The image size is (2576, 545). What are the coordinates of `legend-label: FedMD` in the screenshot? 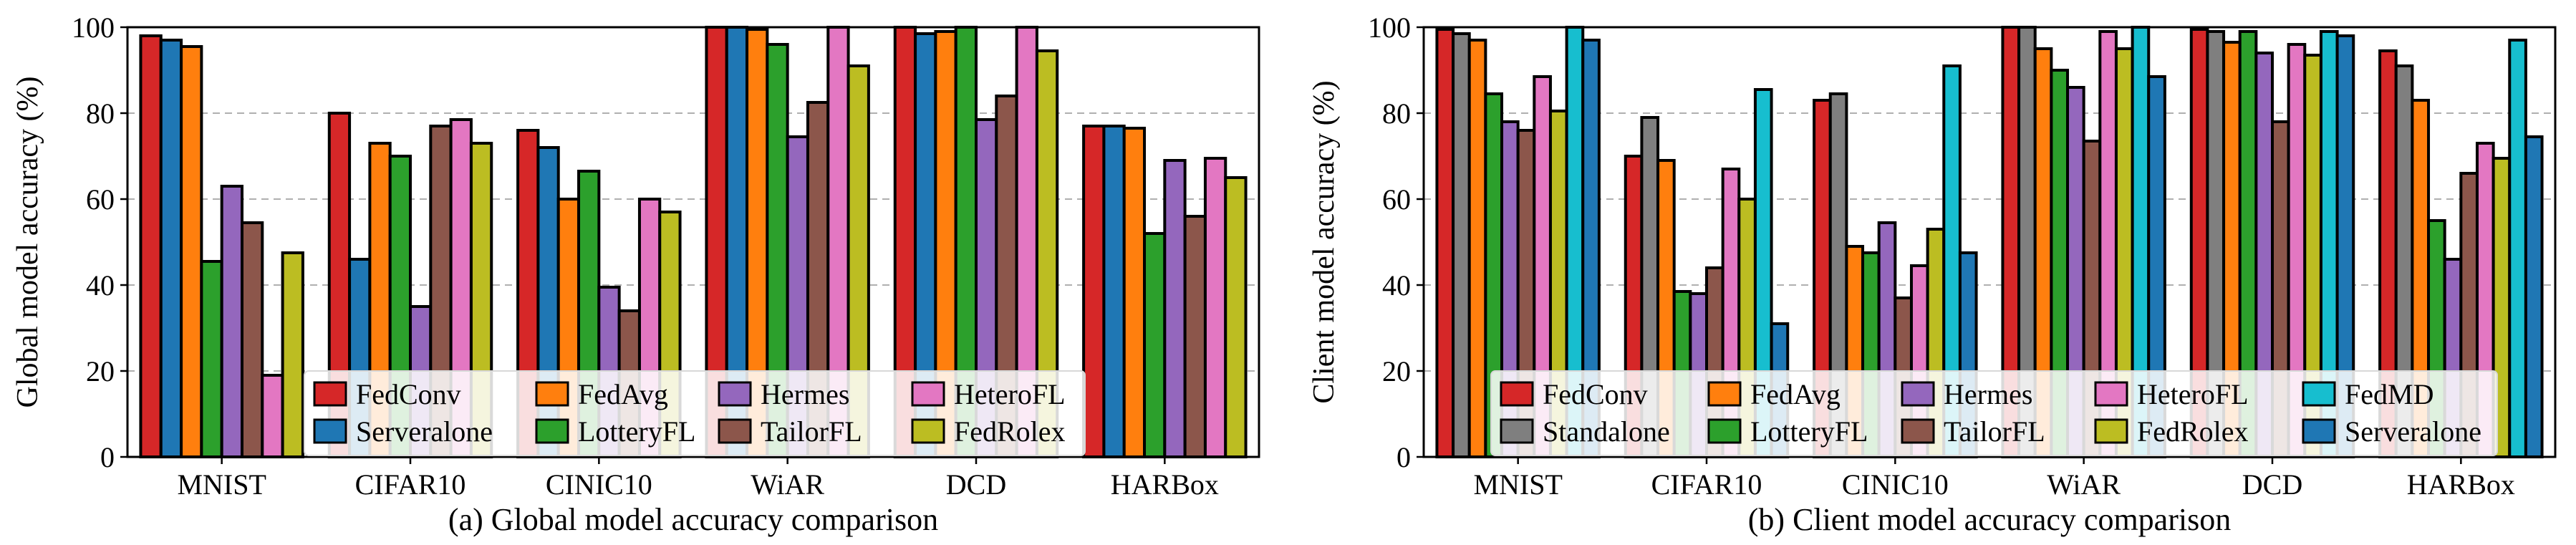 It's located at (2389, 394).